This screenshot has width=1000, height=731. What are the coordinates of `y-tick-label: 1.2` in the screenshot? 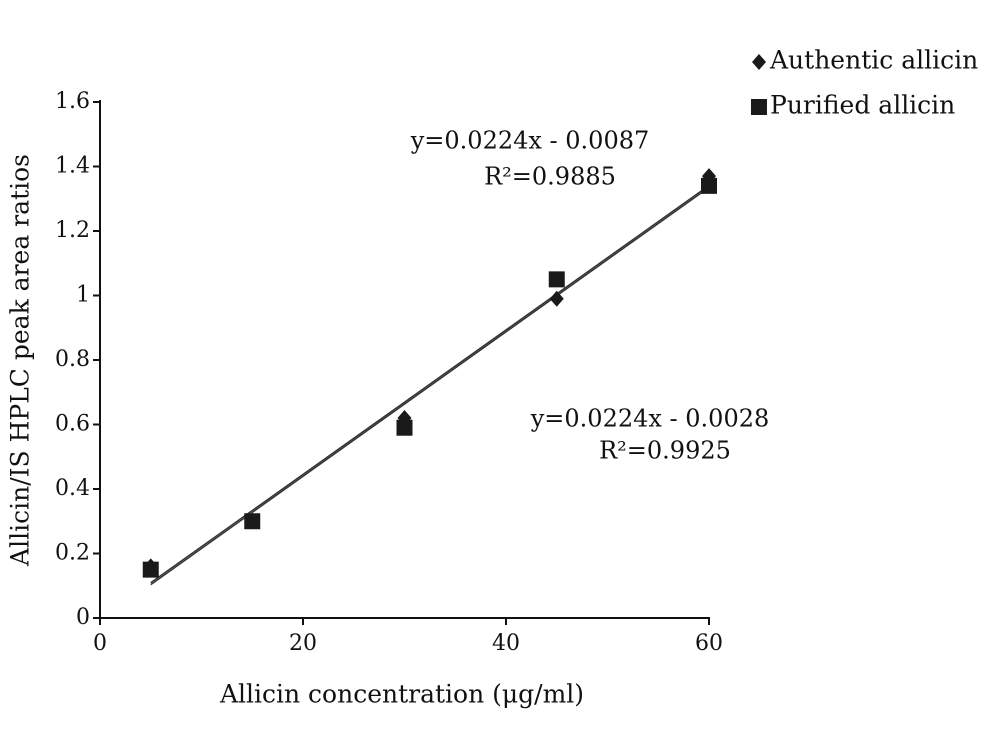 It's located at (72, 230).